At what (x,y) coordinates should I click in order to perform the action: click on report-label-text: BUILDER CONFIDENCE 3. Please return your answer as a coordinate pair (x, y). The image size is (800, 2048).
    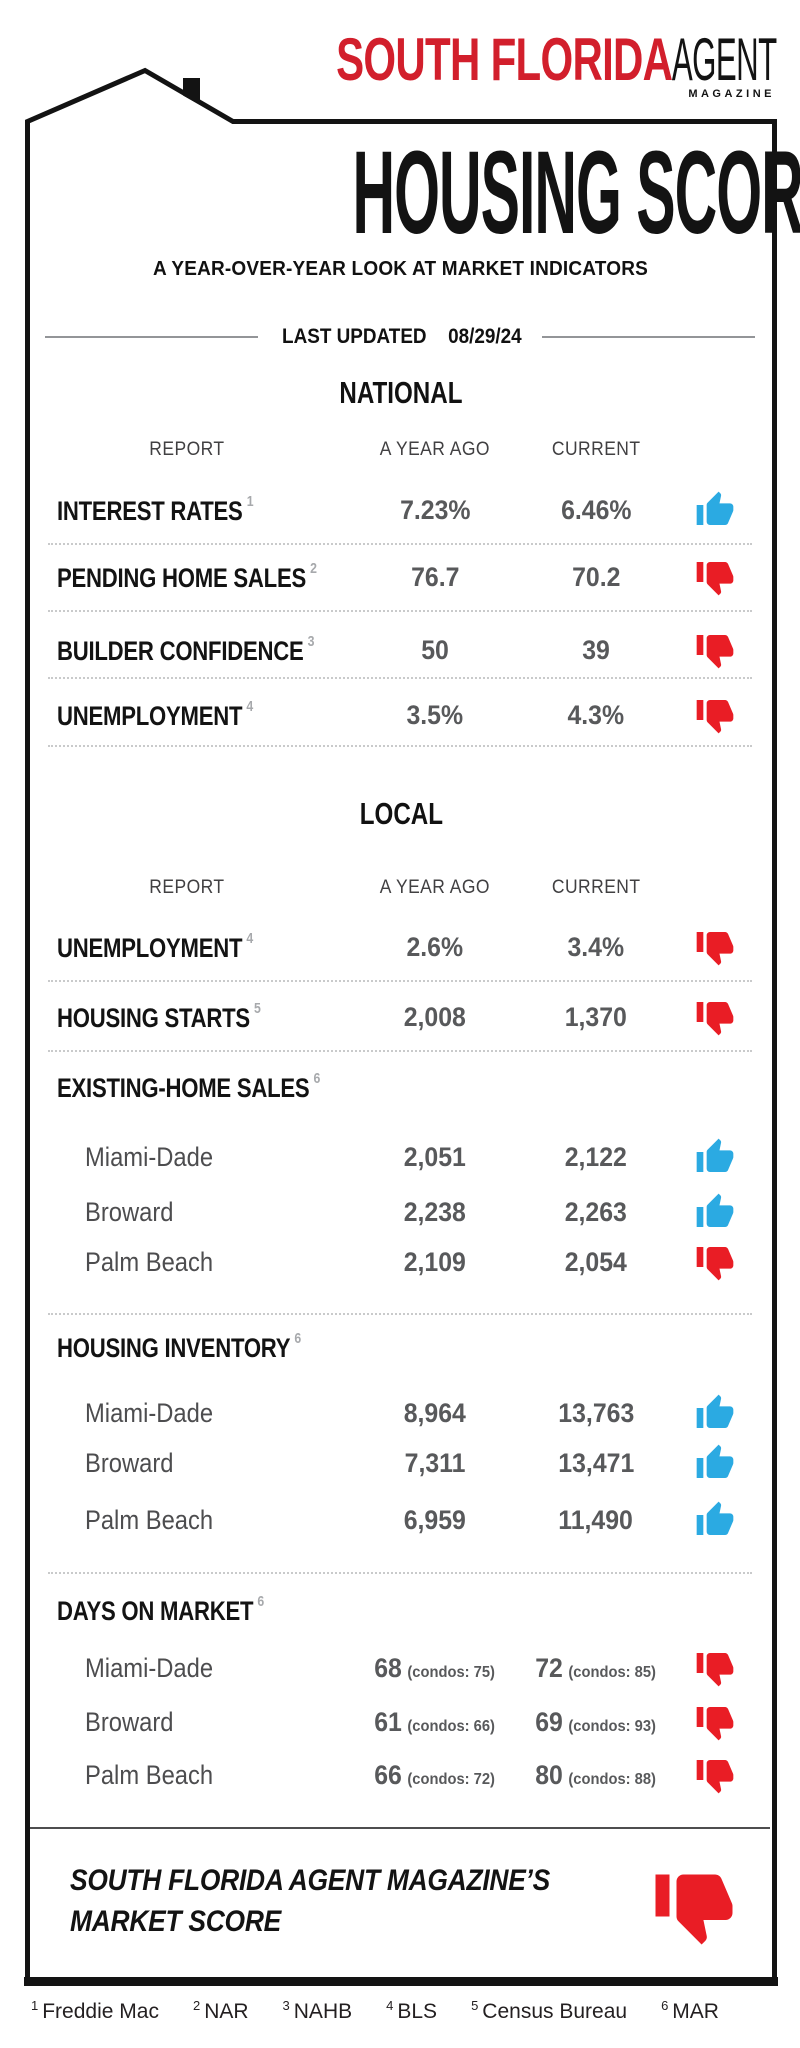
    Looking at the image, I should click on (186, 649).